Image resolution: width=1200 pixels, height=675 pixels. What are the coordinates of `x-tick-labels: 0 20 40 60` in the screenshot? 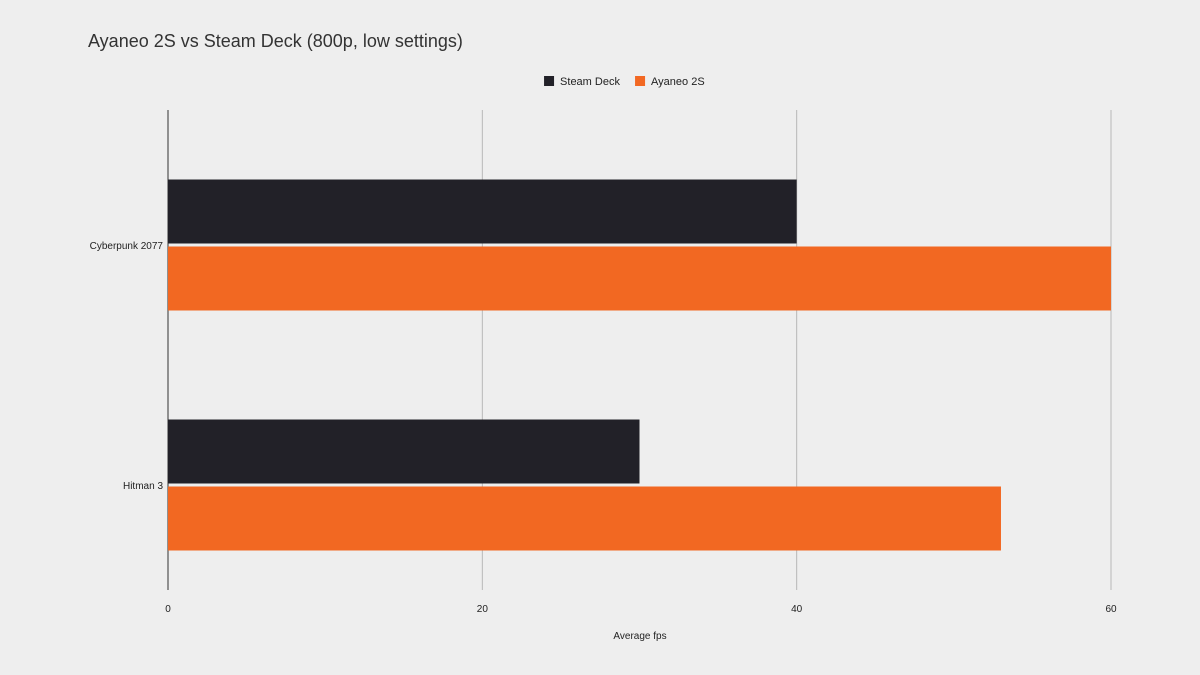 It's located at (641, 609).